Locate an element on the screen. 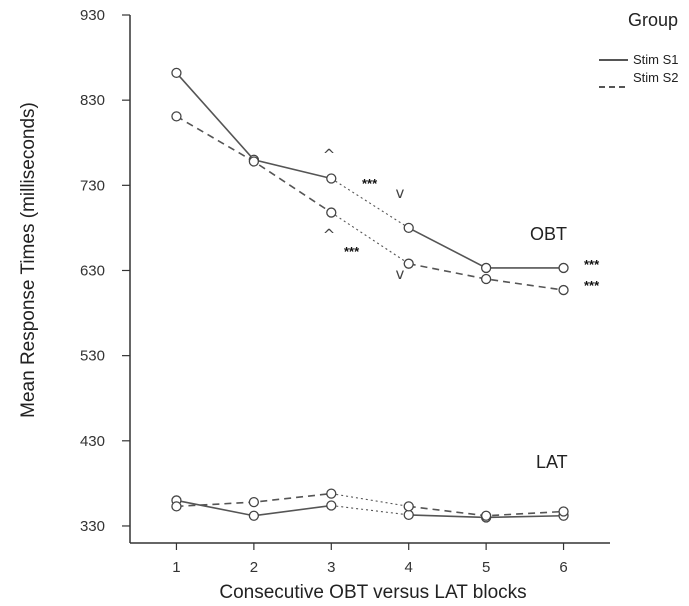 The width and height of the screenshot is (689, 606). x-axis-title: Consecutive OBT versus LAT blocks is located at coordinates (372, 592).